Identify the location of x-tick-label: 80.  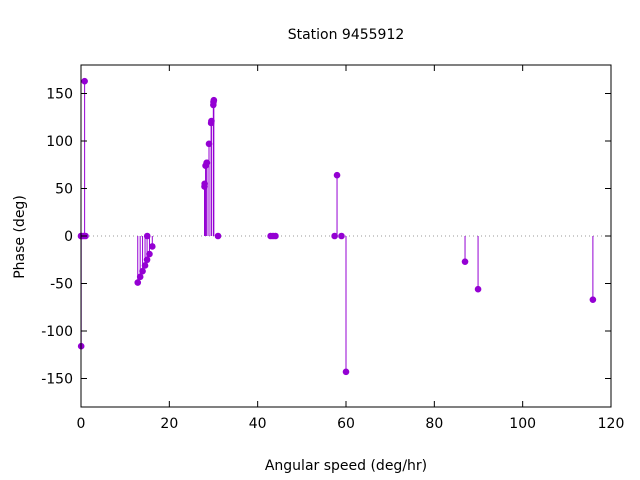
(434, 424).